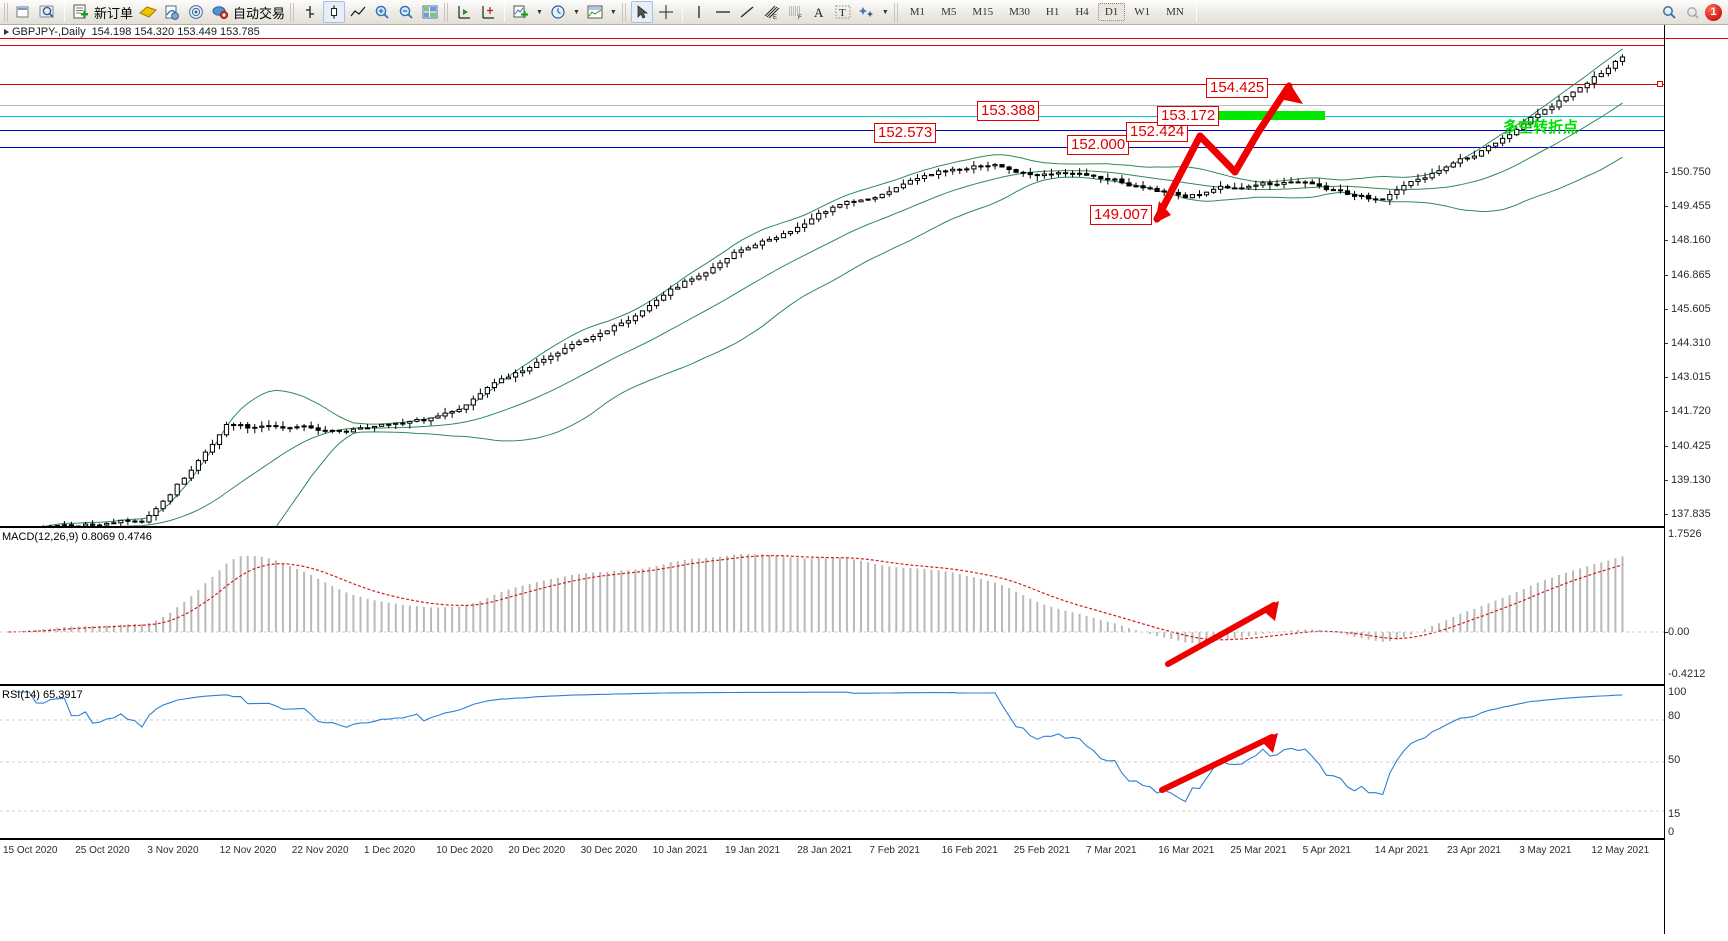 The width and height of the screenshot is (1728, 941). Describe the element at coordinates (30, 850) in the screenshot. I see `date-axis-label: 15 Oct 2020` at that location.